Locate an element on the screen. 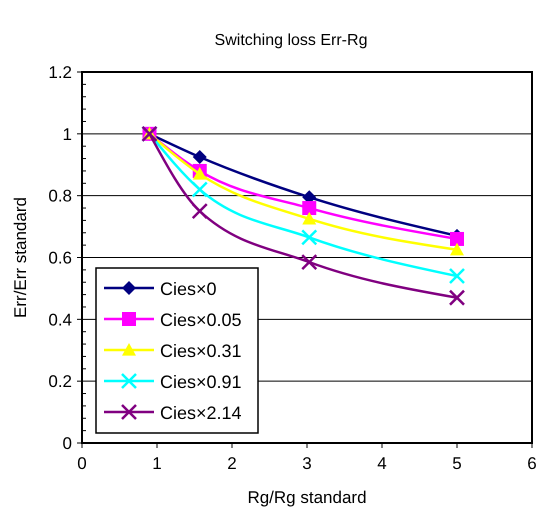 This screenshot has width=542, height=515. x-tick-label: 5 is located at coordinates (457, 463).